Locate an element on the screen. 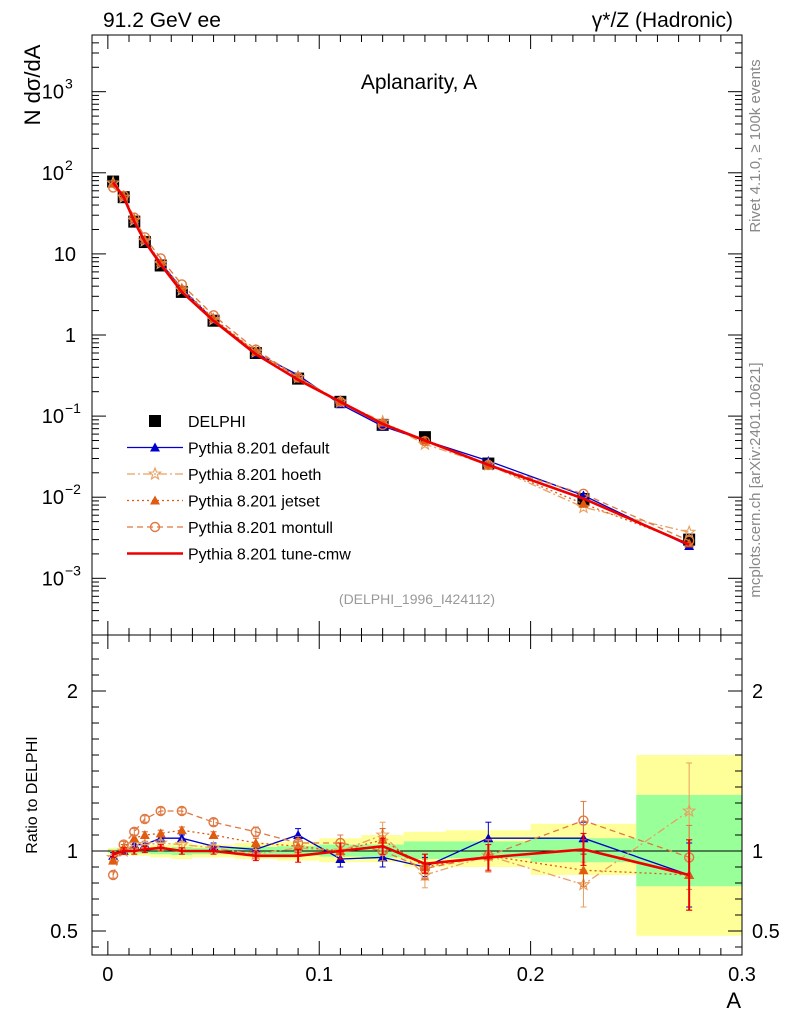 Image resolution: width=786 pixels, height=1024 pixels. y-tick-exponent: 2 is located at coordinates (69, 165).